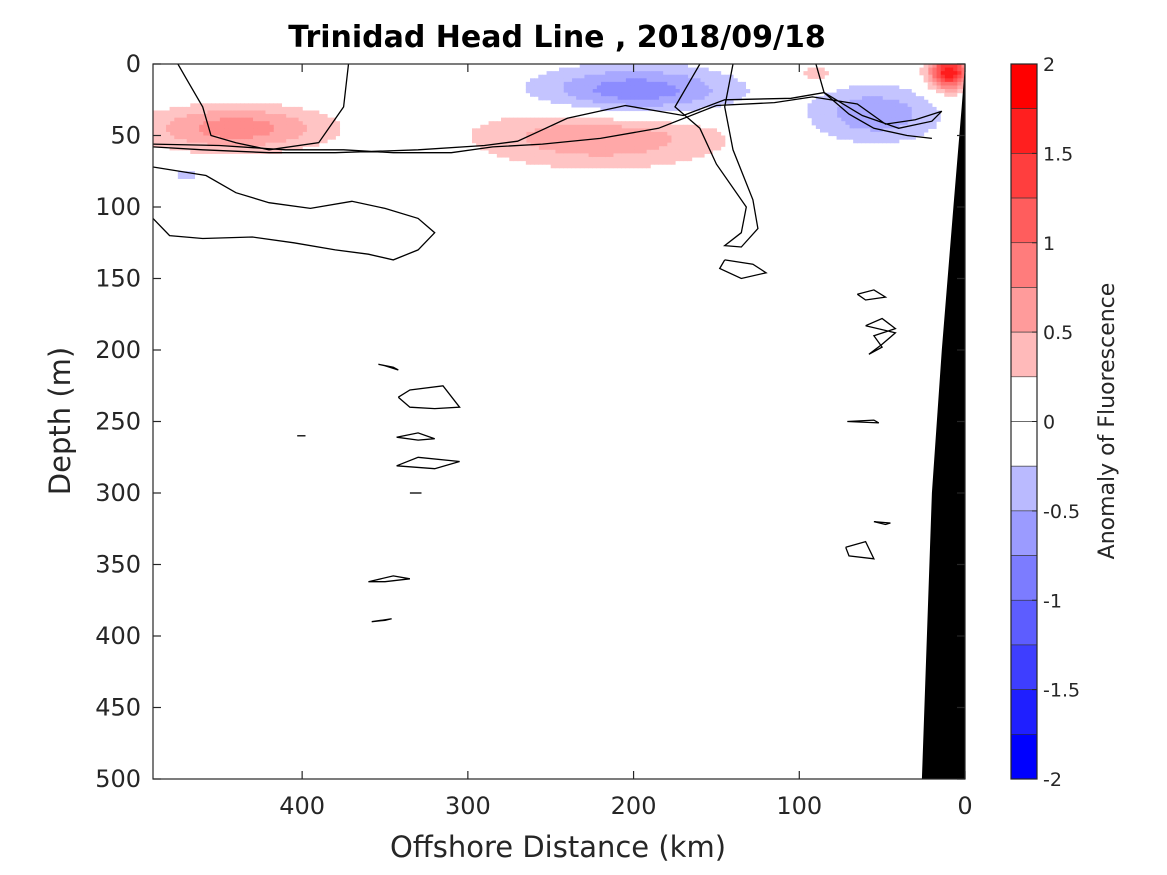  I want to click on chart-title: Trinidad Head Line , 2018/09/18, so click(556, 37).